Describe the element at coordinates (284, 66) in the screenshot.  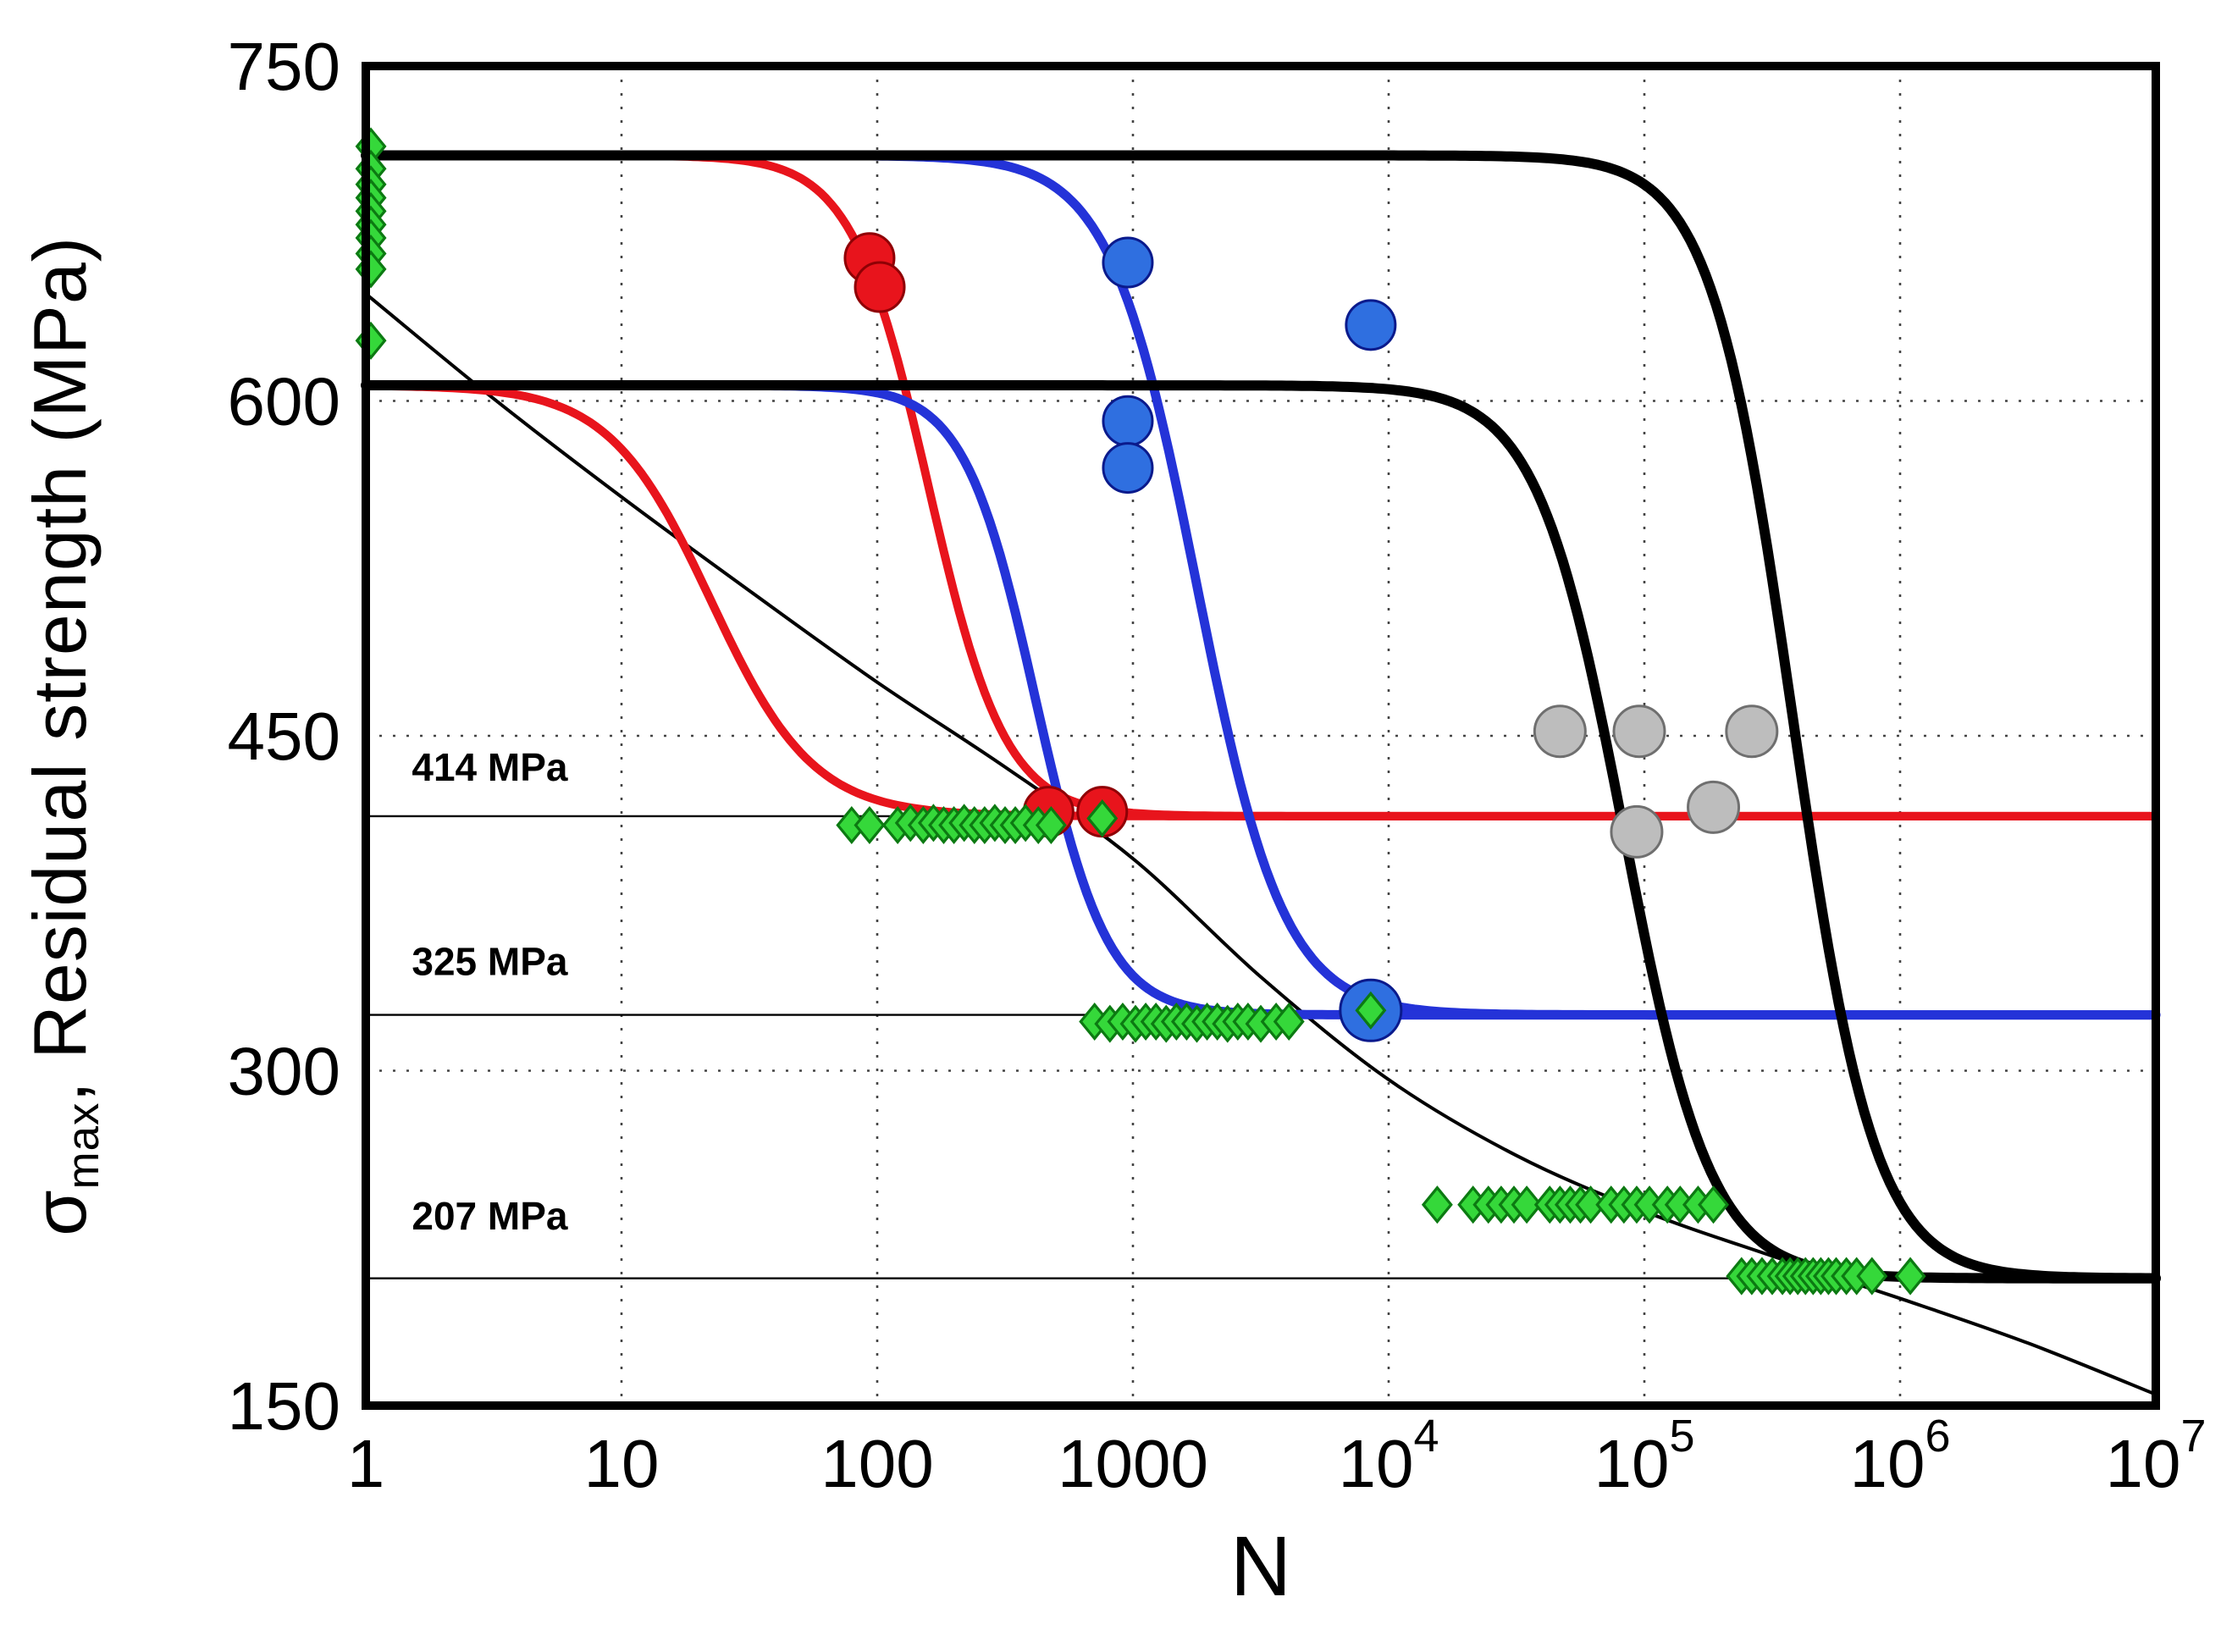
I see `y-tick-label: 750` at that location.